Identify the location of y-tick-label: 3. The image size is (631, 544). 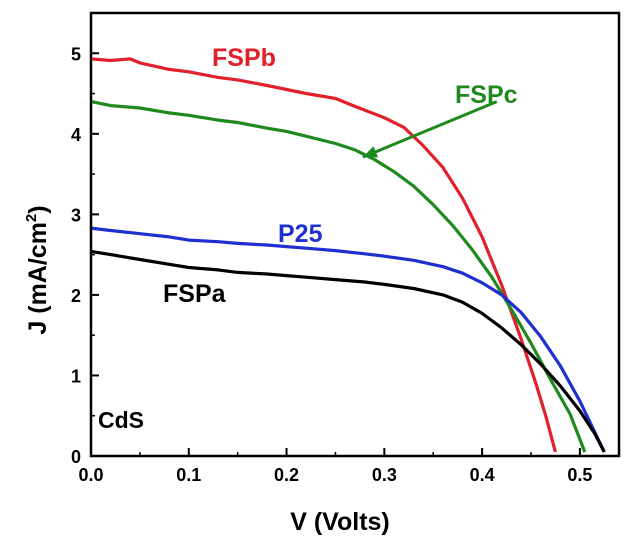
(76, 215).